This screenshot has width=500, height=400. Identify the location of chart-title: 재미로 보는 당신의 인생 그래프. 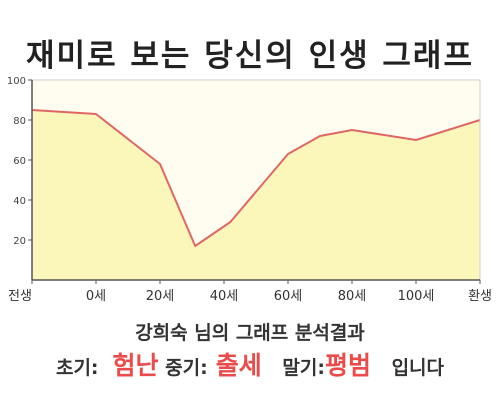
(250, 56).